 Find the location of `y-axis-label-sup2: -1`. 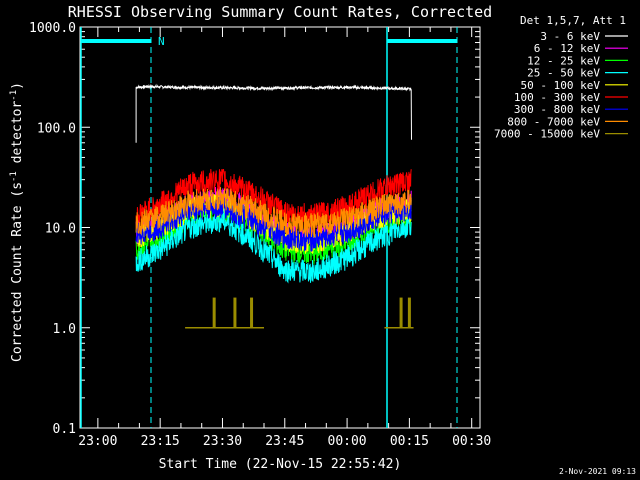

y-axis-label-sup2: -1 is located at coordinates (14, 95).